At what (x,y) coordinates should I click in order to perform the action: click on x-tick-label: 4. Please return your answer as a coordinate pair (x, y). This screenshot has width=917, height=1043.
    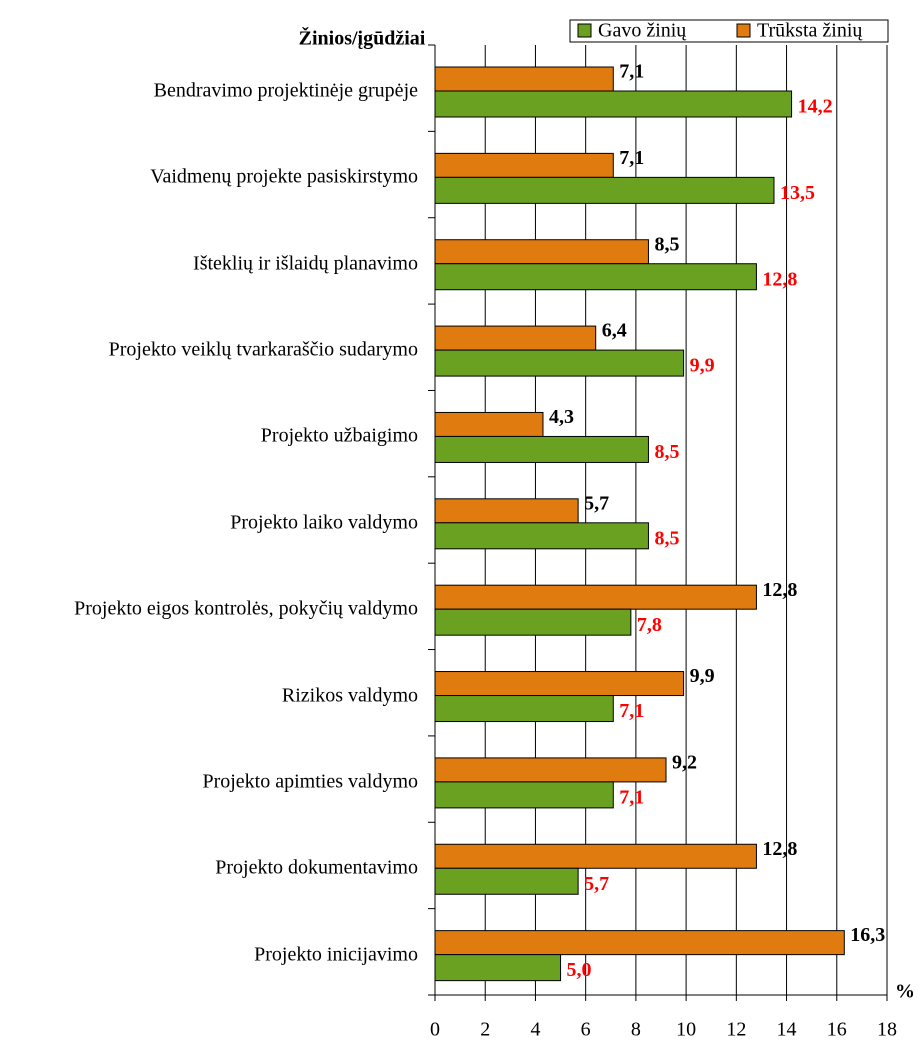
    Looking at the image, I should click on (535, 1030).